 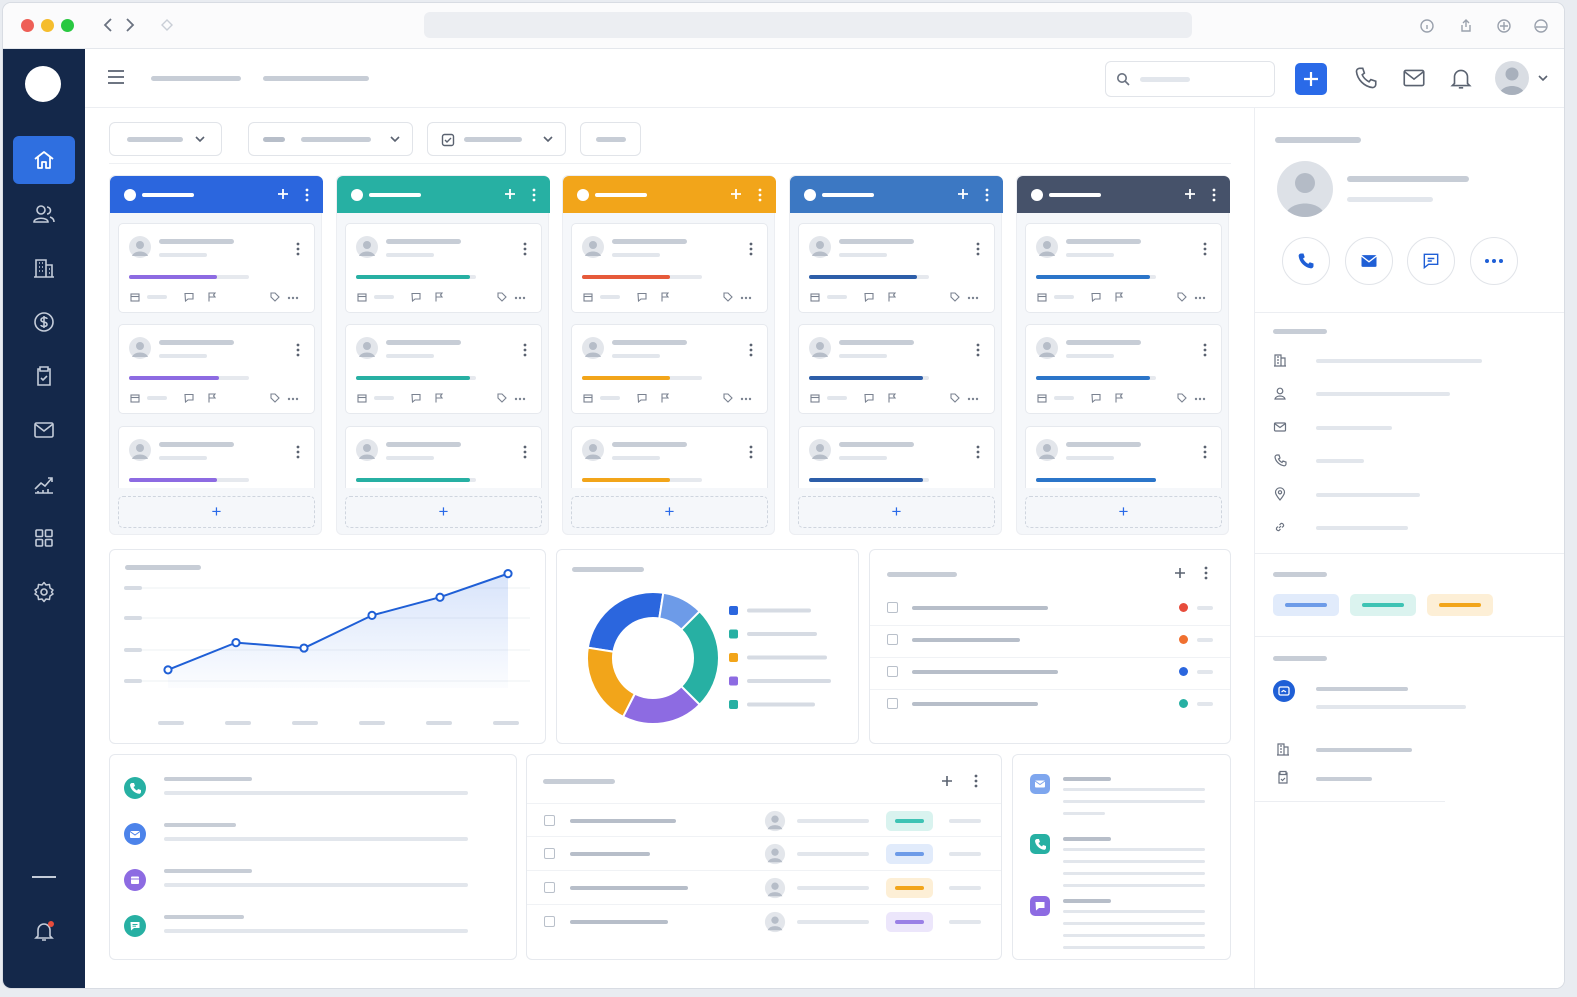 What do you see at coordinates (1494, 261) in the screenshot?
I see `more-actions-button` at bounding box center [1494, 261].